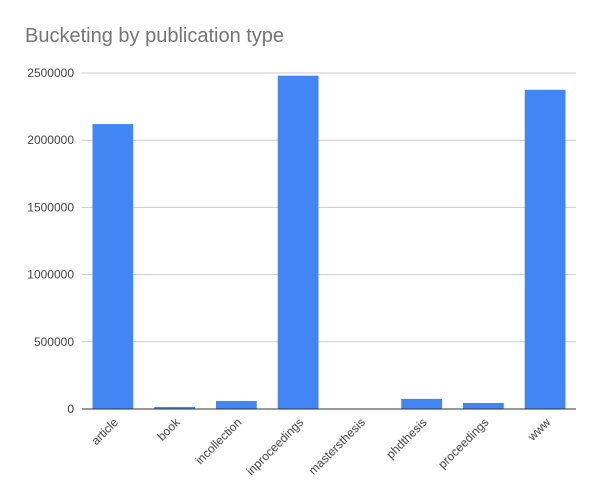 Image resolution: width=600 pixels, height=499 pixels. What do you see at coordinates (104, 431) in the screenshot?
I see `x-tick-label: article` at bounding box center [104, 431].